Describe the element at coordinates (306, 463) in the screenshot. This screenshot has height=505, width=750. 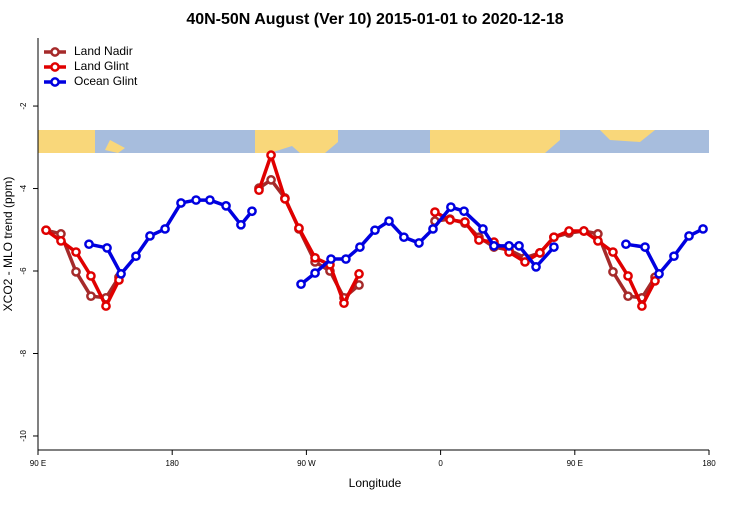
I see `x-tick-label: 90 W` at that location.